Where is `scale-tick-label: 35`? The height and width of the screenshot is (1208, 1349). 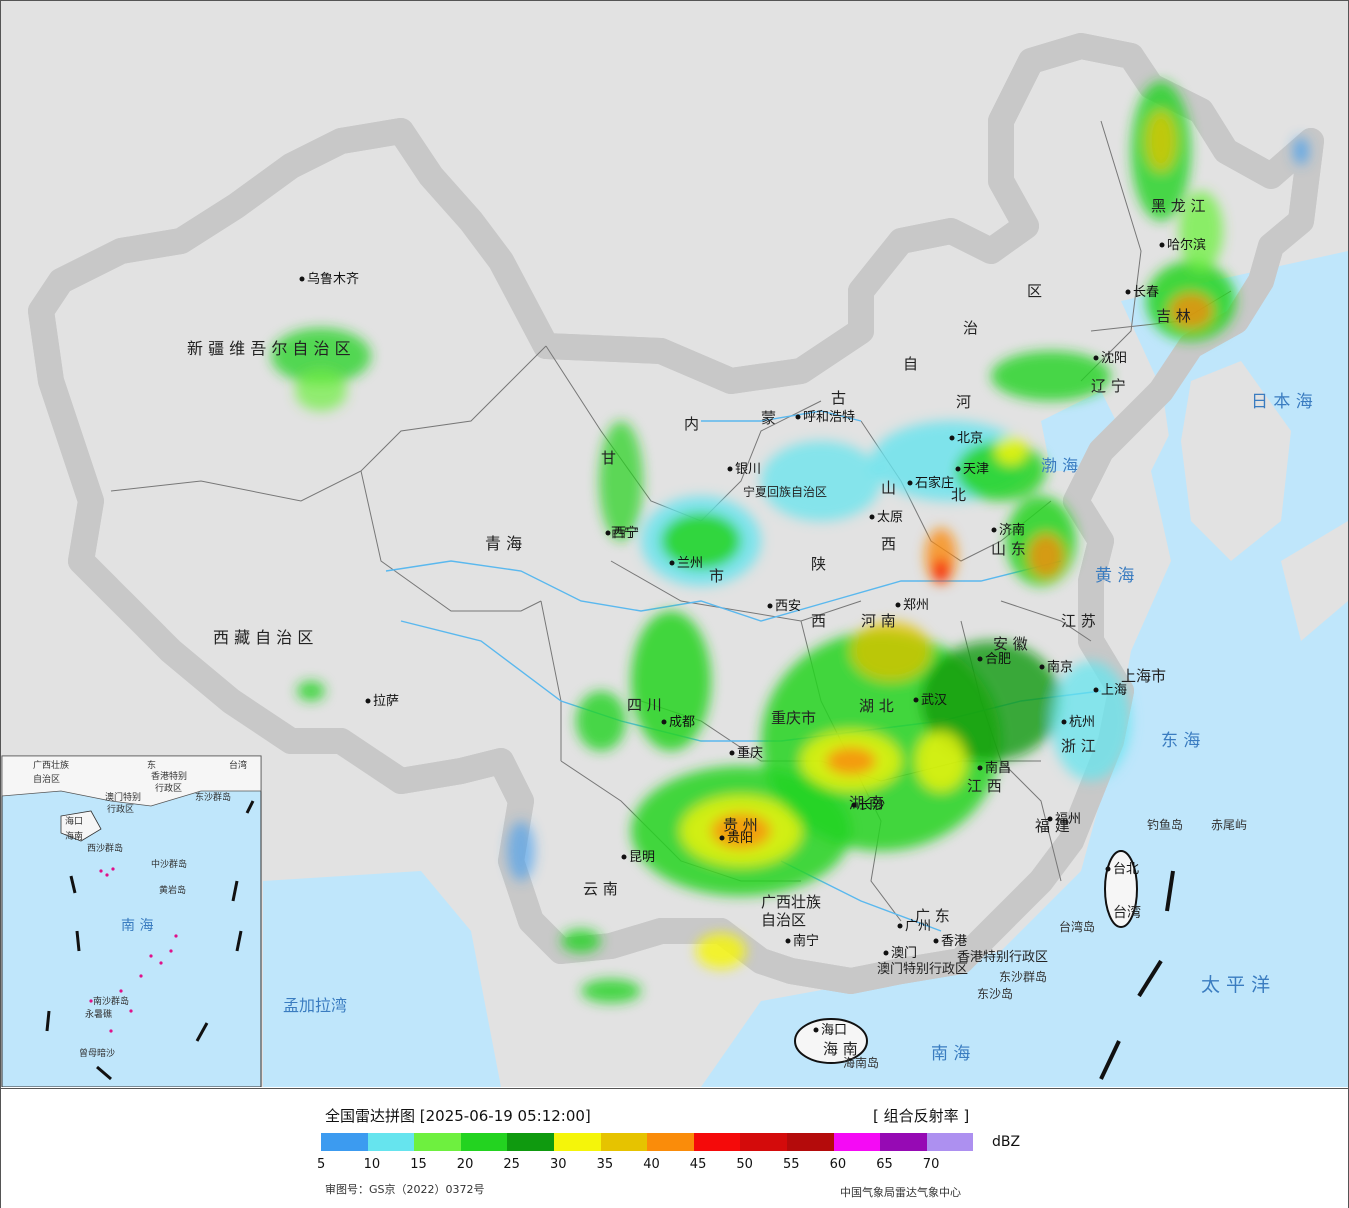 scale-tick-label: 35 is located at coordinates (605, 1164).